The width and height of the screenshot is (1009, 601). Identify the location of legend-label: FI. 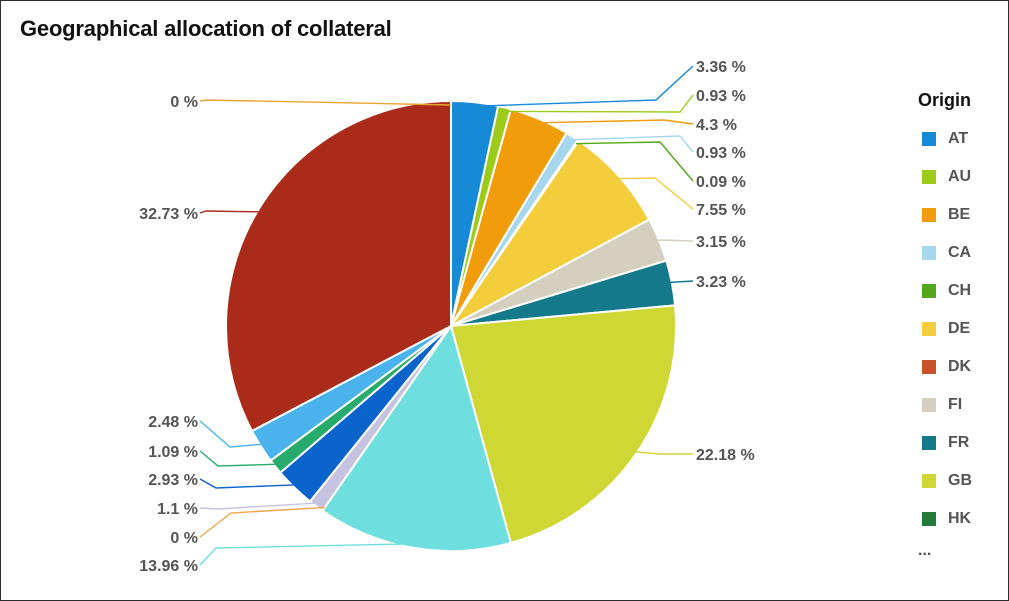
(955, 404).